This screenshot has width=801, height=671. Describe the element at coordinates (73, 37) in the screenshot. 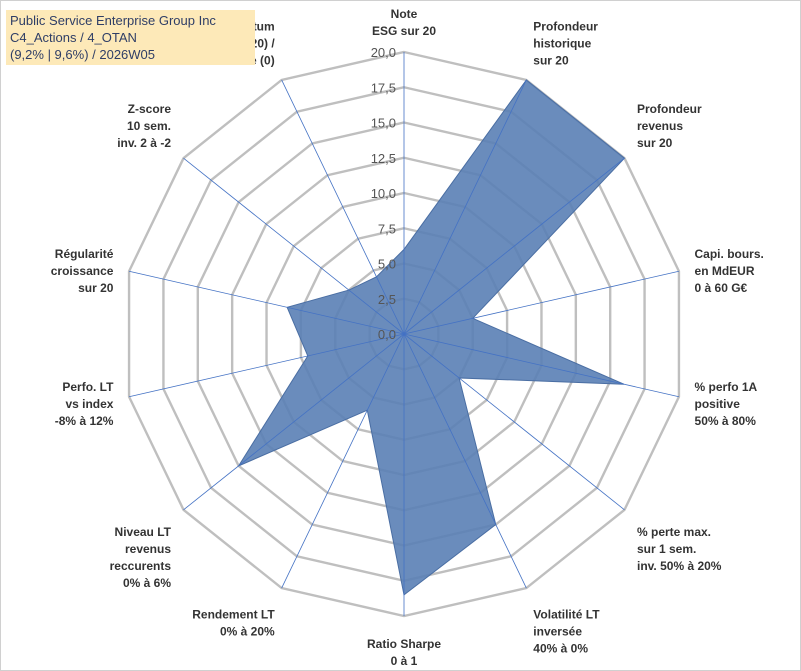

I see `title-line-2: C4_Actions / 4_OTAN` at that location.